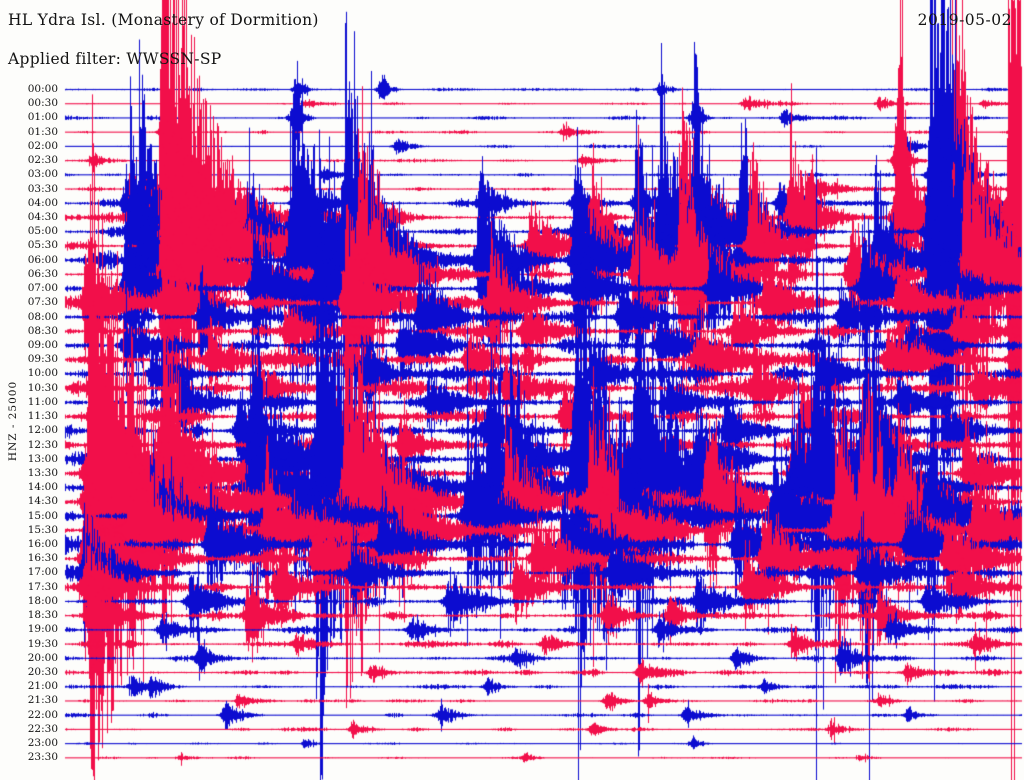 The image size is (1024, 780). Describe the element at coordinates (42, 572) in the screenshot. I see `time-label: 17:00` at that location.